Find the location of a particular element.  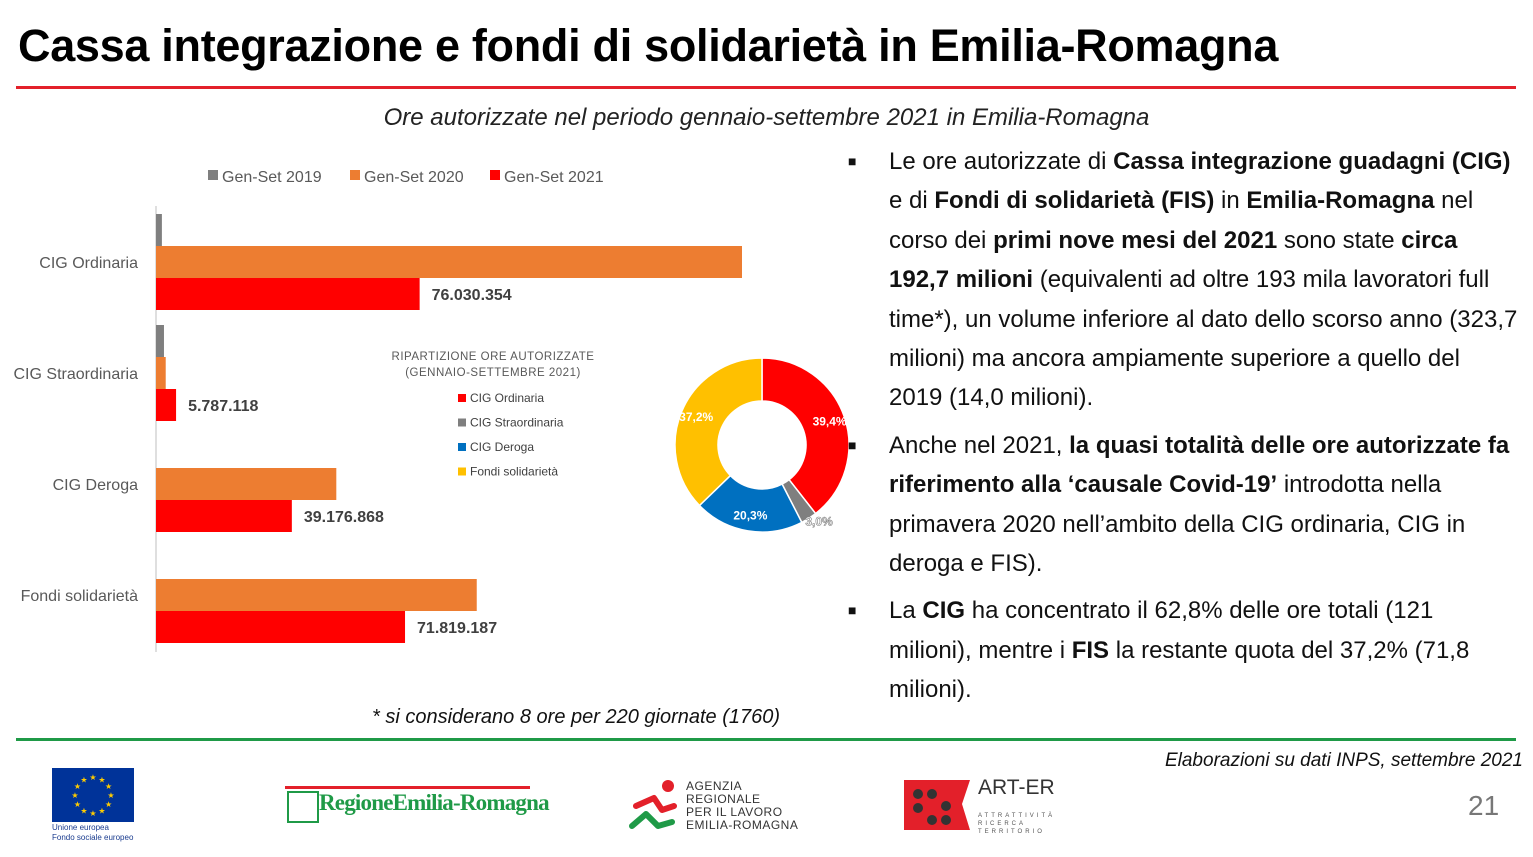

title-divider is located at coordinates (766, 87).